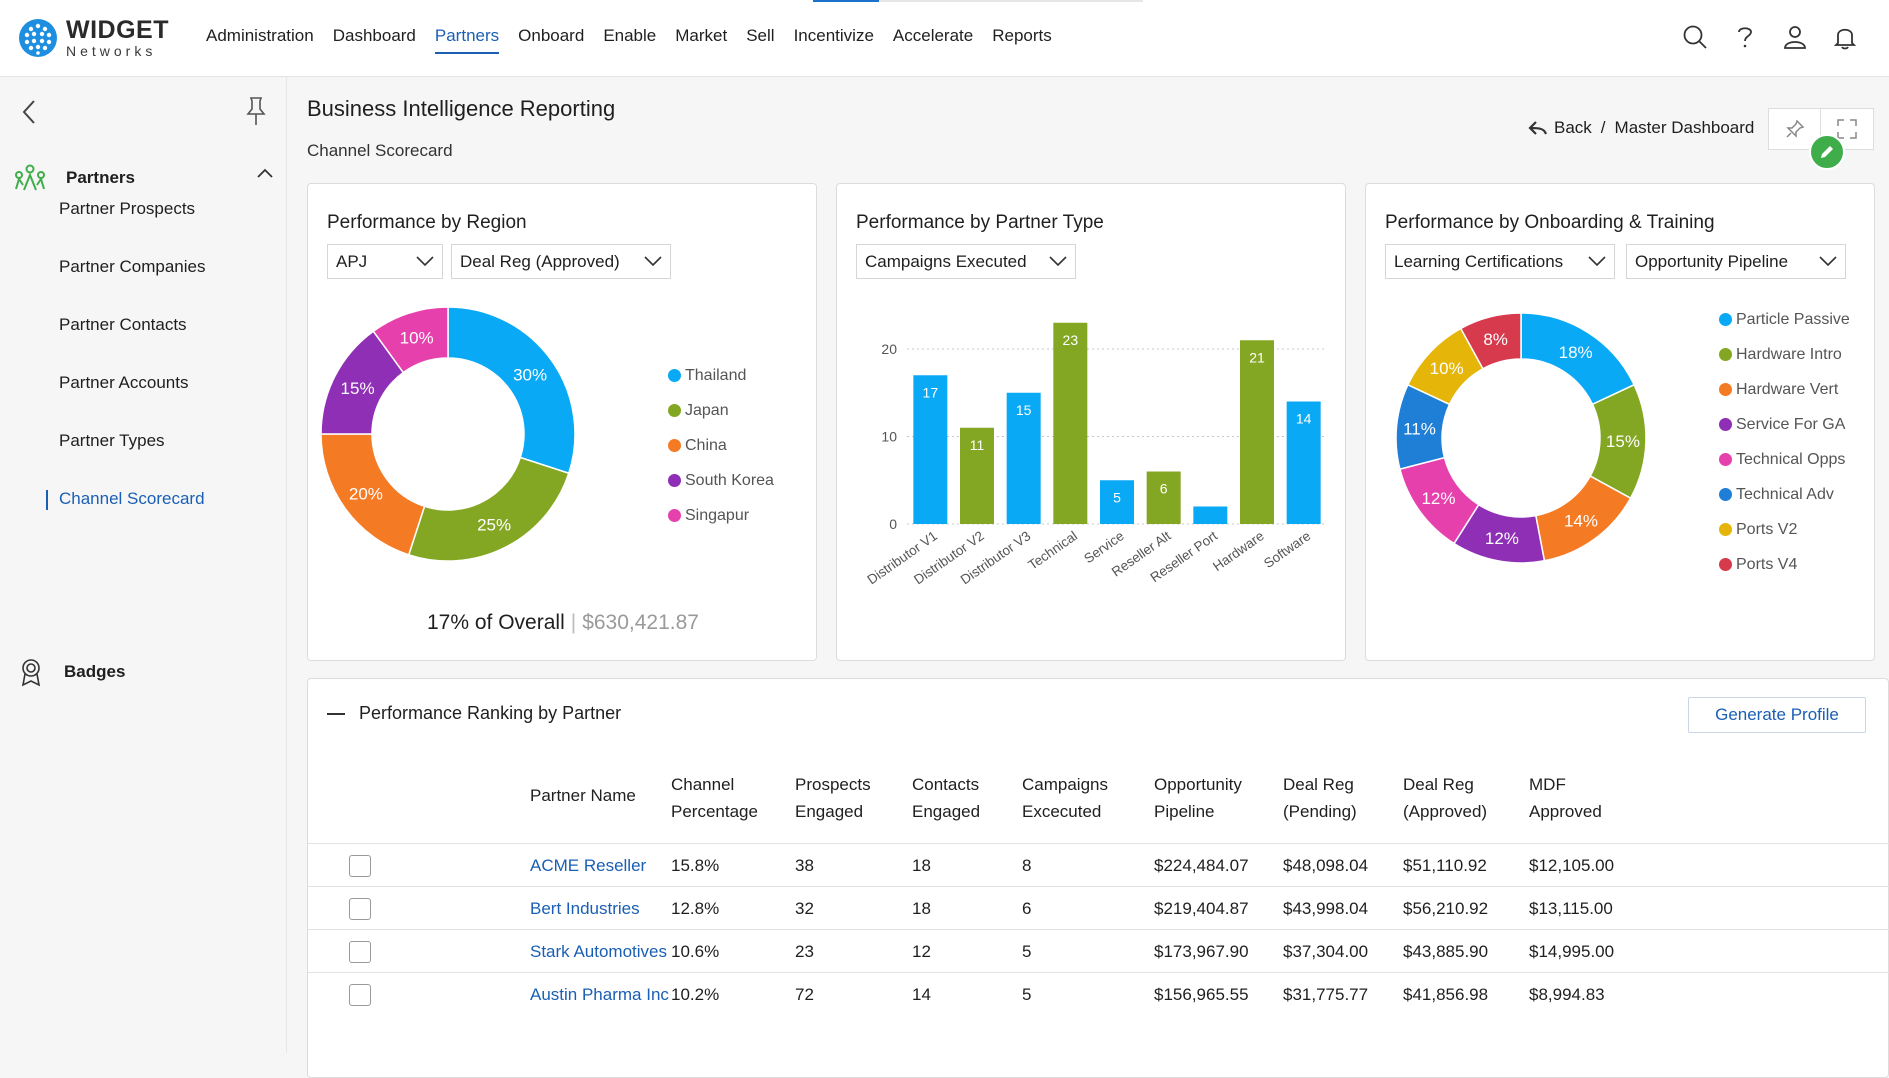  What do you see at coordinates (1784, 354) in the screenshot?
I see `legend-item-hardware-intro: Hardware Intro` at bounding box center [1784, 354].